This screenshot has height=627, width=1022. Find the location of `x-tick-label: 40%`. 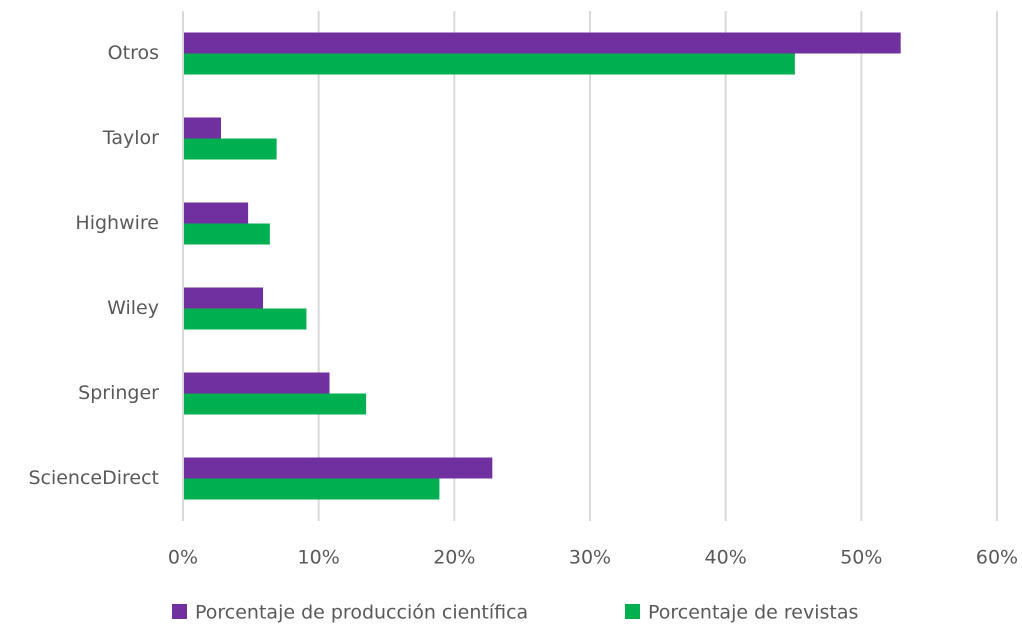

x-tick-label: 40% is located at coordinates (726, 558).